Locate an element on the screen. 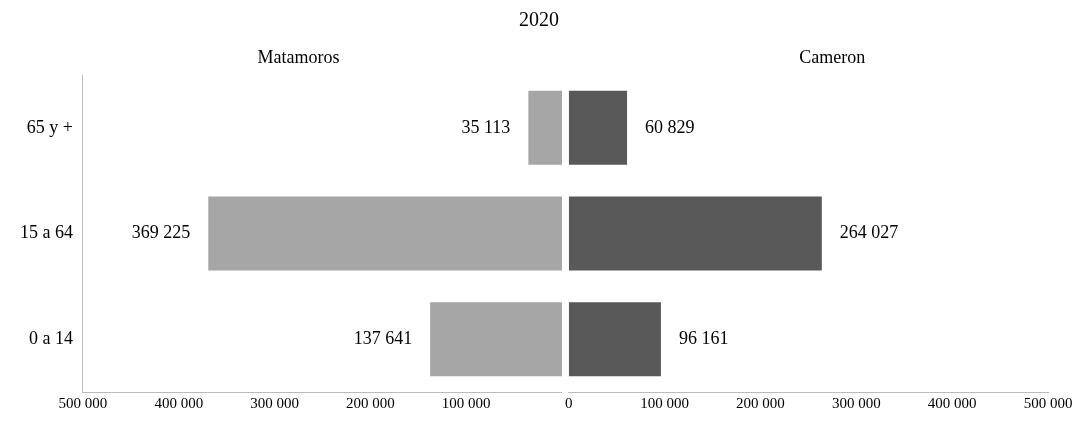 This screenshot has height=421, width=1078. data-label: 264 027 is located at coordinates (869, 232).